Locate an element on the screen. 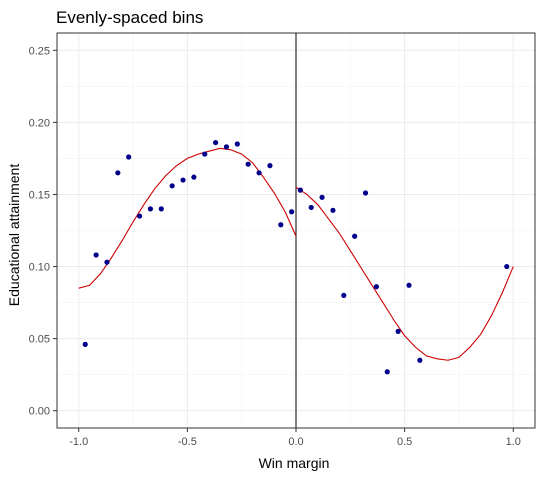 Image resolution: width=543 pixels, height=478 pixels. fit-curve-right is located at coordinates (404, 273).